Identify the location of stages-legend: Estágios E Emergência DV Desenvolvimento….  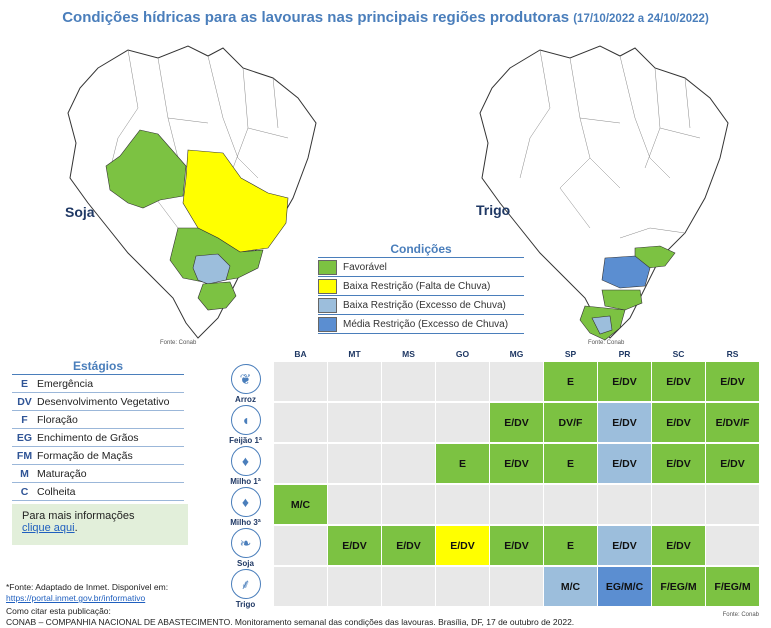
(98, 430).